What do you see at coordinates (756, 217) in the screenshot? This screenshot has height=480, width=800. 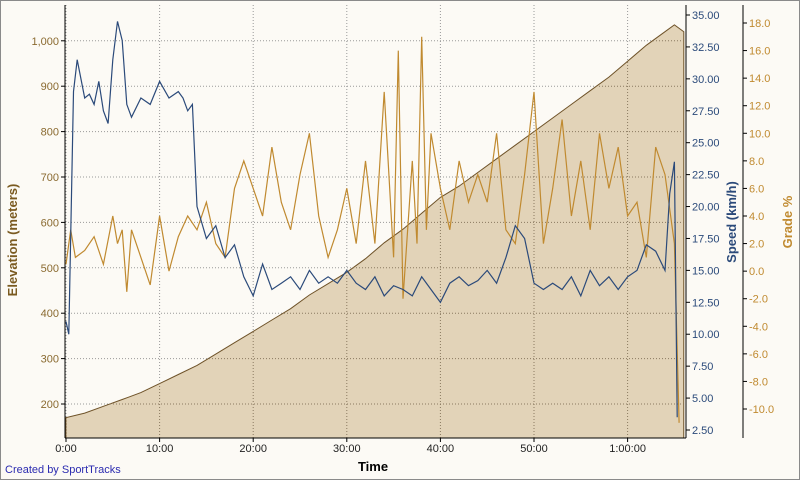 I see `svg-text: 4.0` at bounding box center [756, 217].